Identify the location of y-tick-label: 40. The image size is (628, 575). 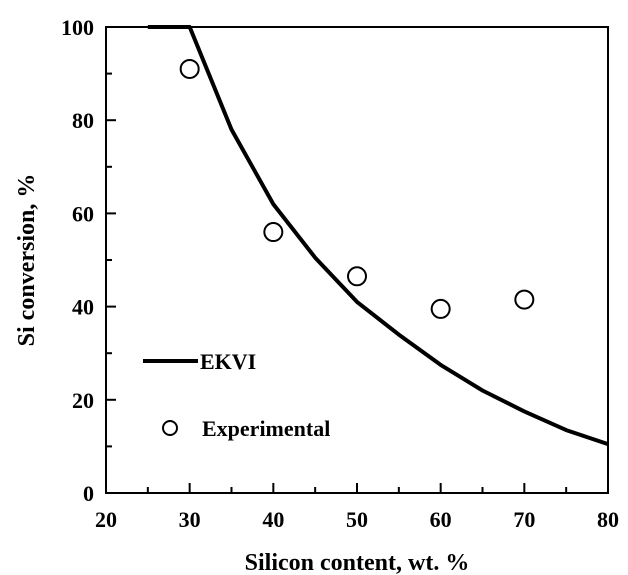
(83, 307).